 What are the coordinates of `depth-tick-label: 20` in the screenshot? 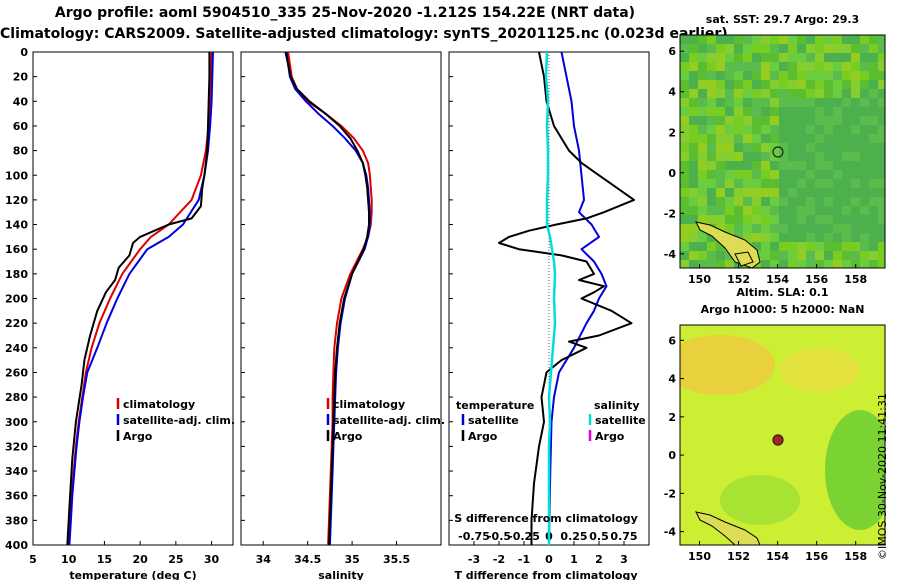 It's located at (21, 77).